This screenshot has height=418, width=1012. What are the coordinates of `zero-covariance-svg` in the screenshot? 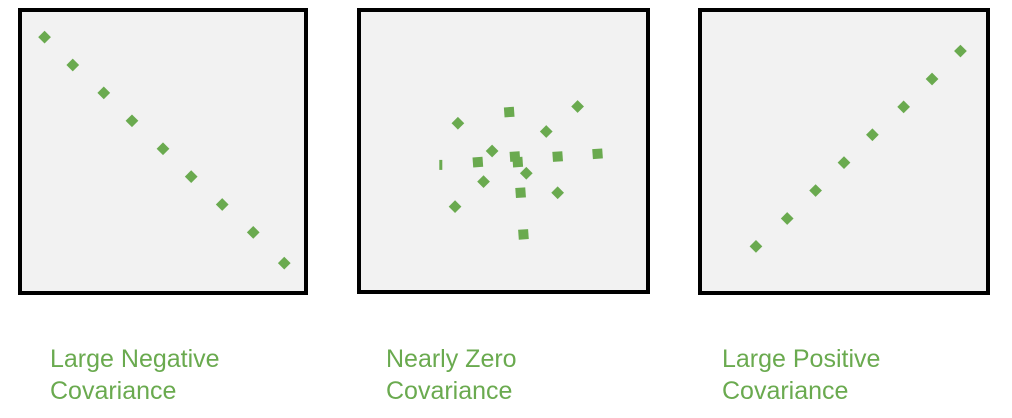 It's located at (521, 170).